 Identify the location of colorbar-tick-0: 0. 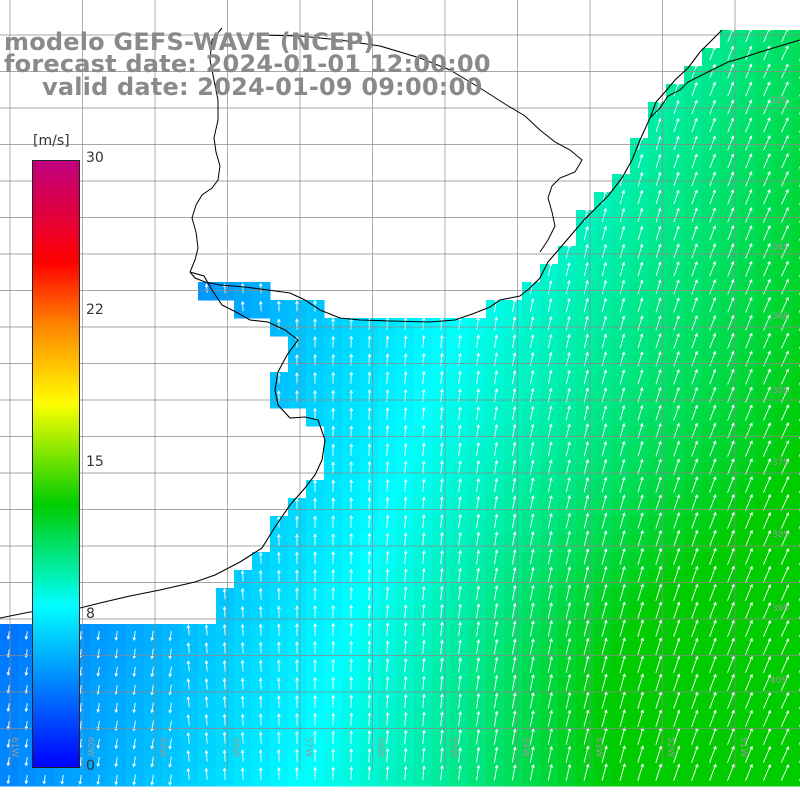
(90, 766).